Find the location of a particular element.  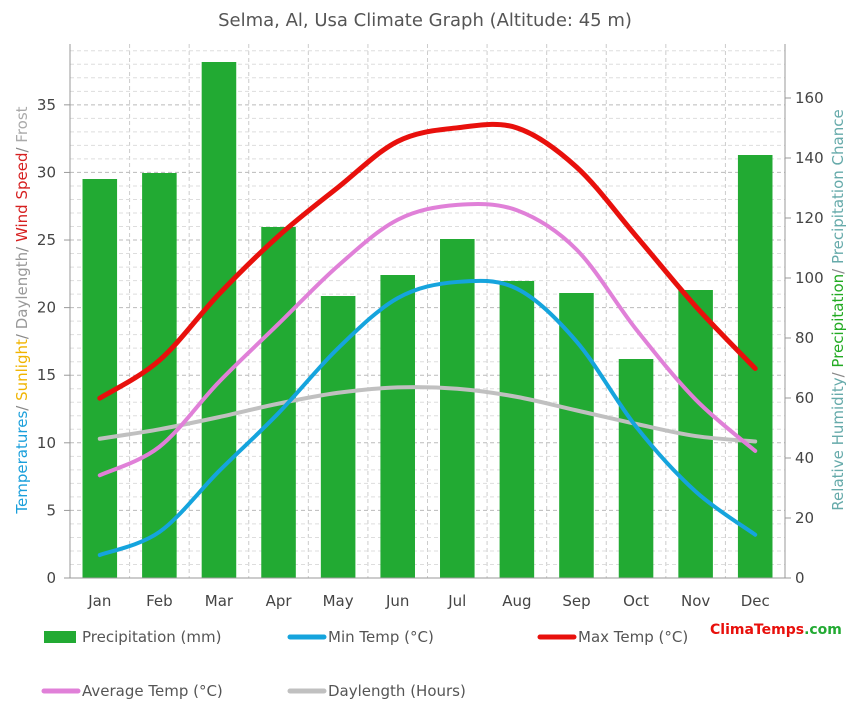

axis-label-part: Sunlight is located at coordinates (22, 370).